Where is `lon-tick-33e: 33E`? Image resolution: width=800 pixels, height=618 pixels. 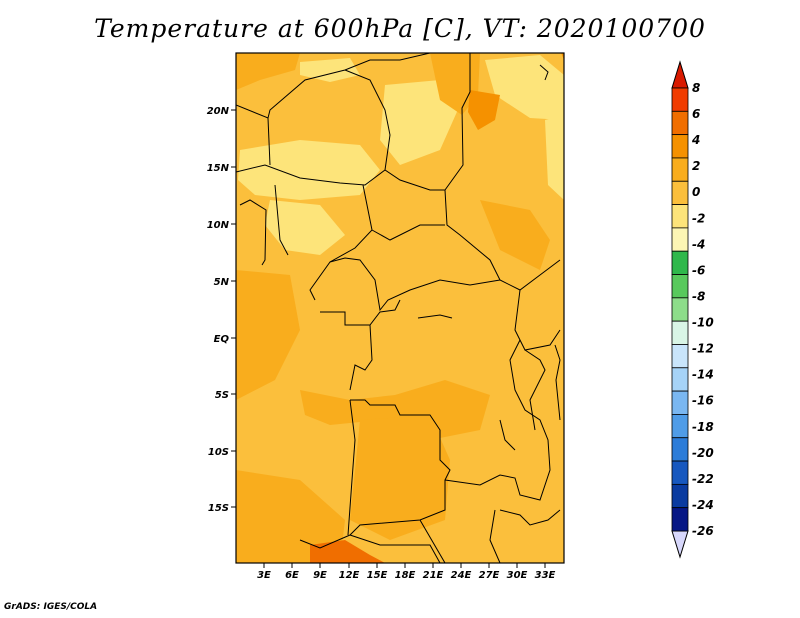 lon-tick-33e: 33E is located at coordinates (545, 572).